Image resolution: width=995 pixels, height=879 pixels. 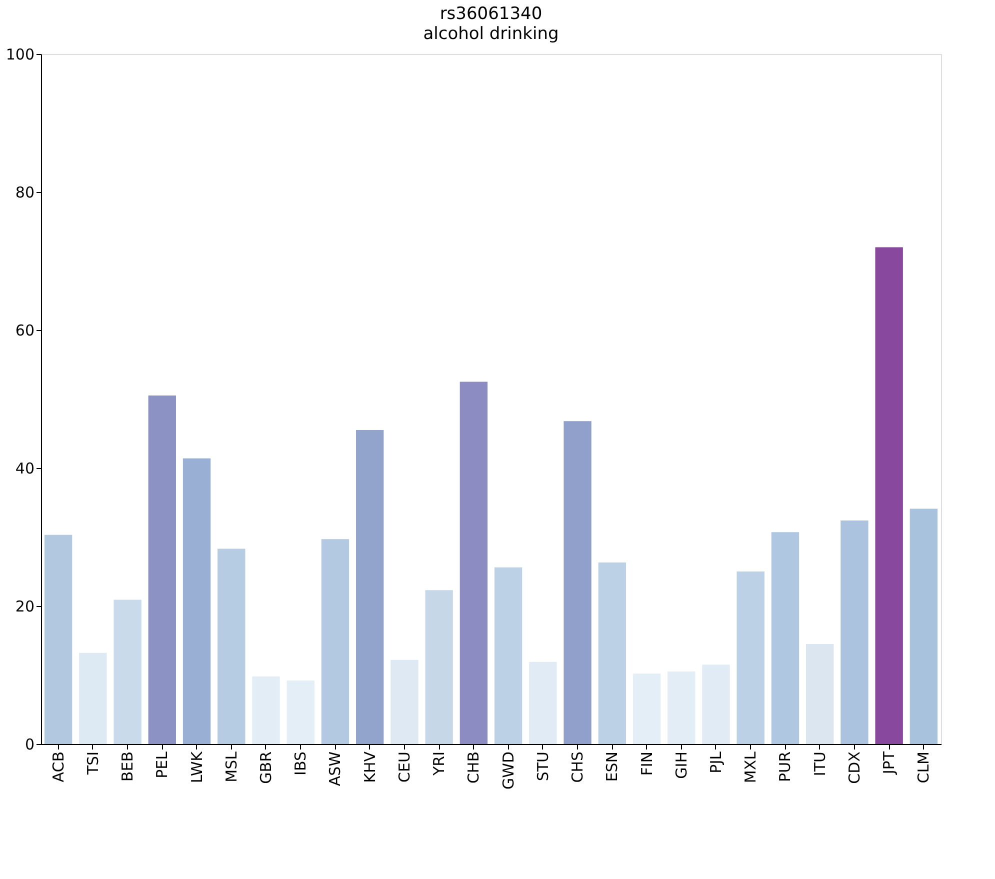 What do you see at coordinates (439, 764) in the screenshot?
I see `x-tick-label: YRI` at bounding box center [439, 764].